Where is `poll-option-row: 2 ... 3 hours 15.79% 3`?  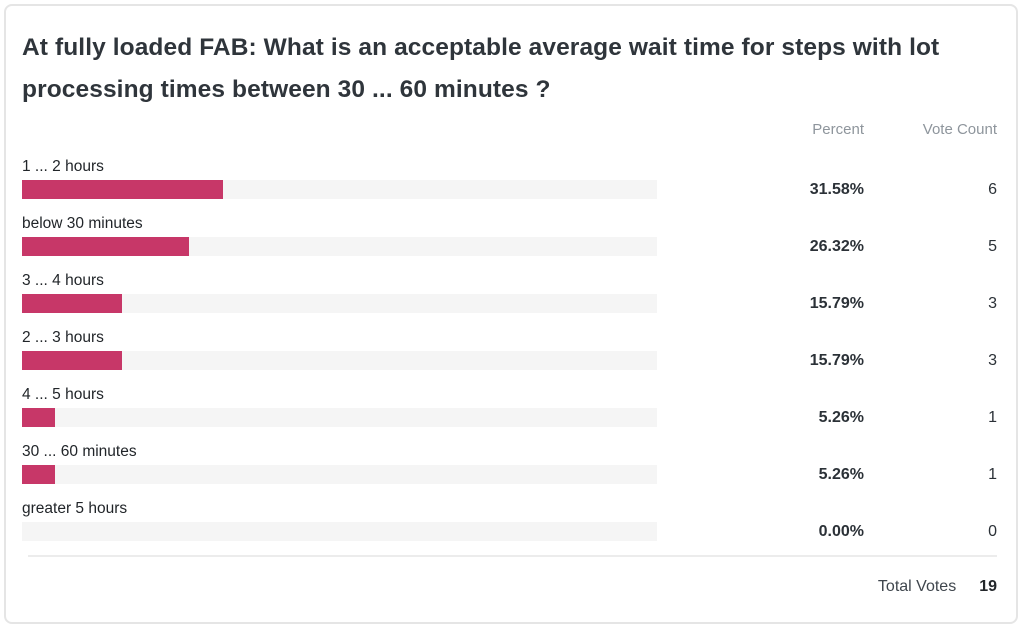
poll-option-row: 2 ... 3 hours 15.79% 3 is located at coordinates (509, 348).